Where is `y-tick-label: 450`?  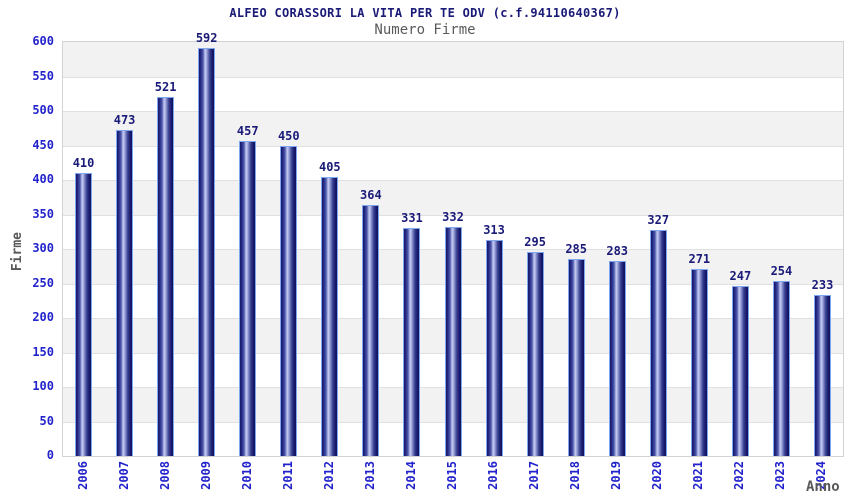
y-tick-label: 450 is located at coordinates (43, 144).